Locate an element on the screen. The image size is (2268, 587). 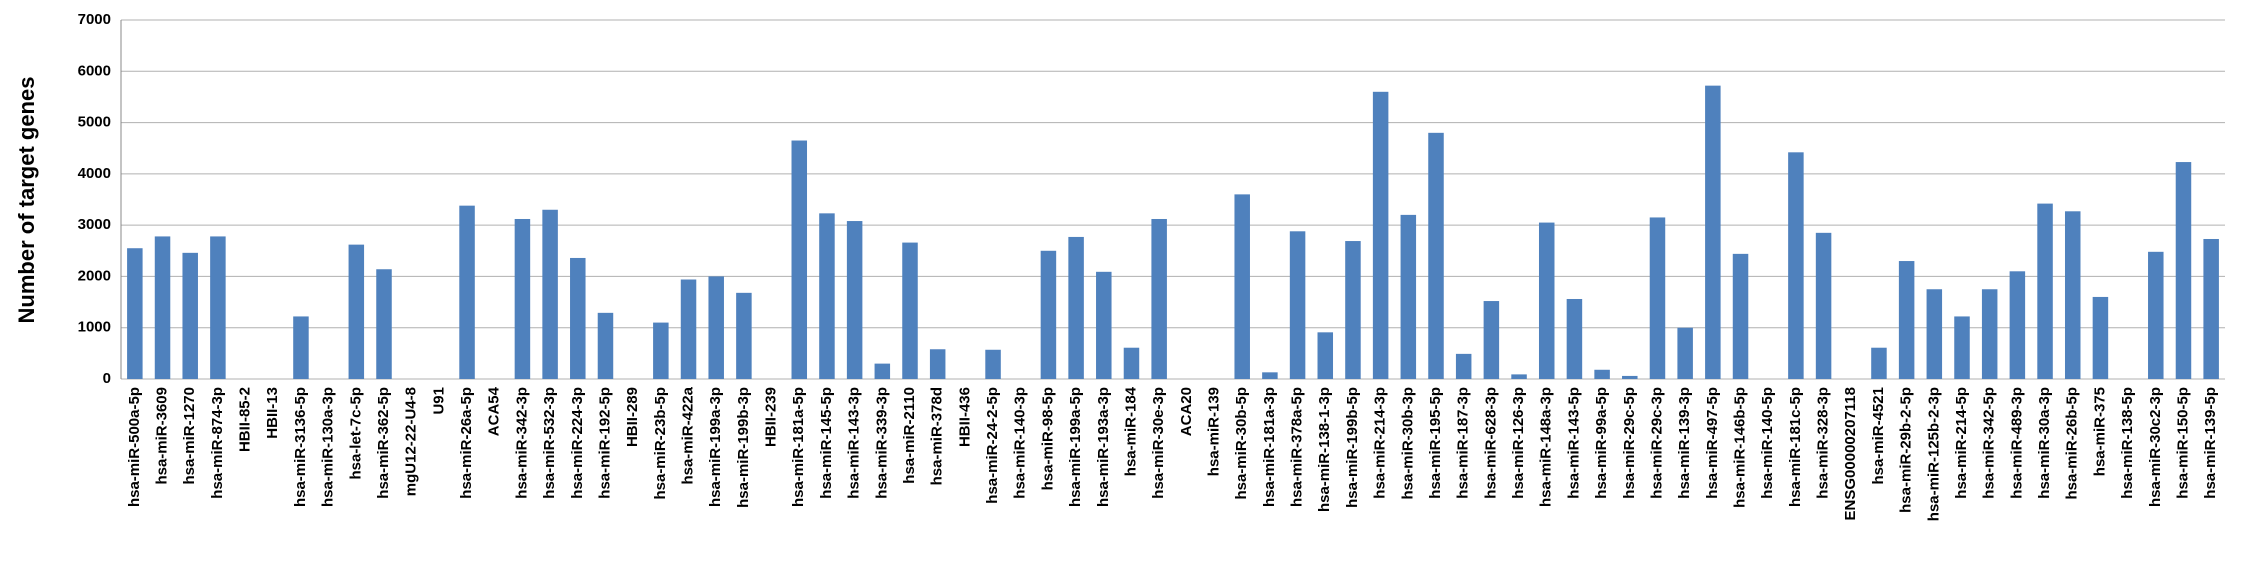
x-tick-label: hsa-miR-30c2-3p is located at coordinates (2155, 447).